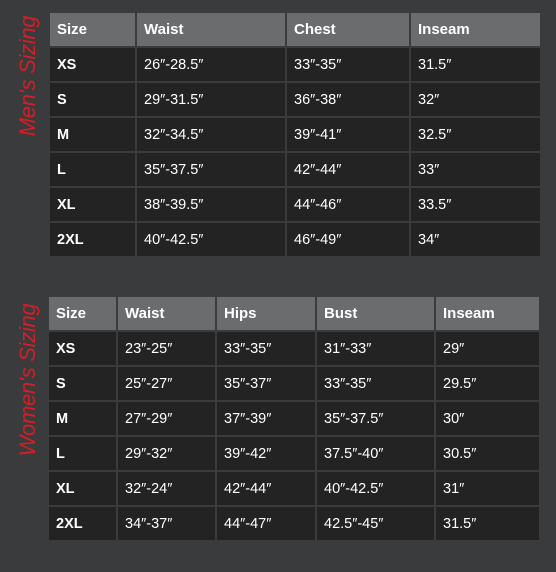  I want to click on inseam-cell: 31″, so click(487, 488).